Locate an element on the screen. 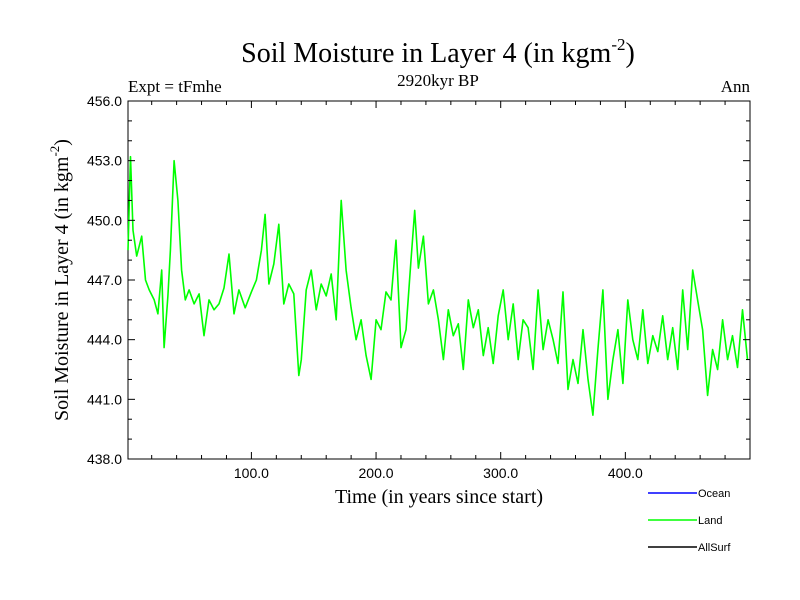 This screenshot has height=600, width=800. y-axis-title: Soil Moisture in Layer 4 (in kgm-2) is located at coordinates (60, 280).